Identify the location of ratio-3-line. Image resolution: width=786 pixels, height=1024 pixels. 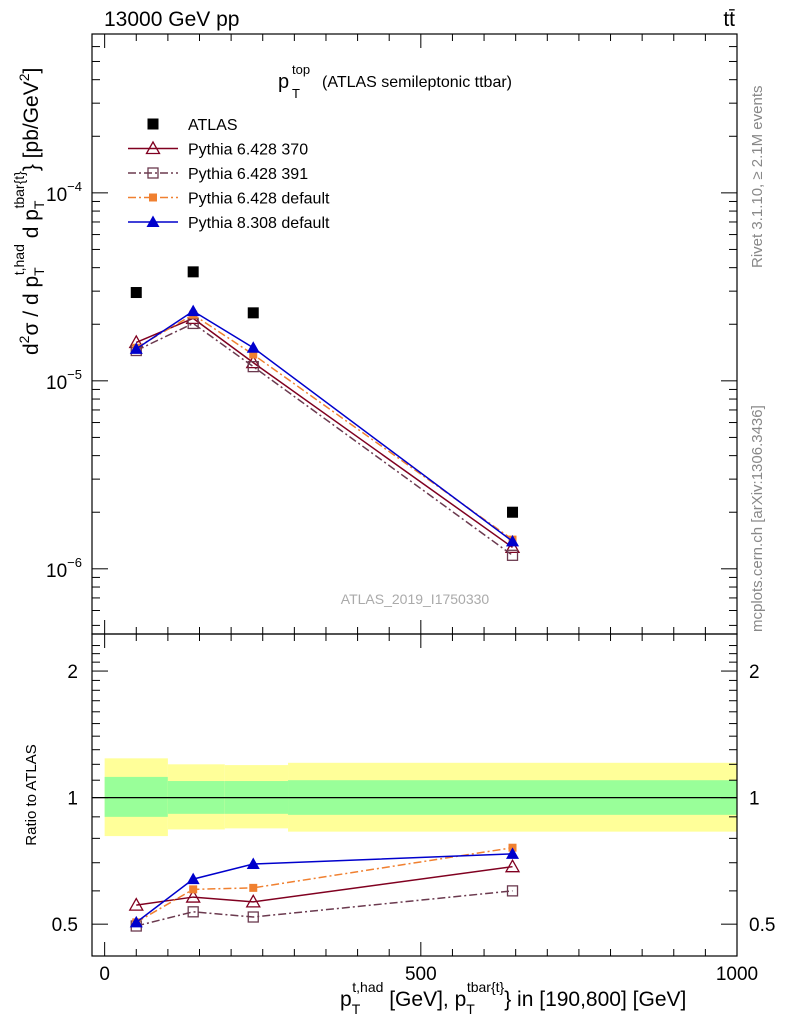
(324, 888).